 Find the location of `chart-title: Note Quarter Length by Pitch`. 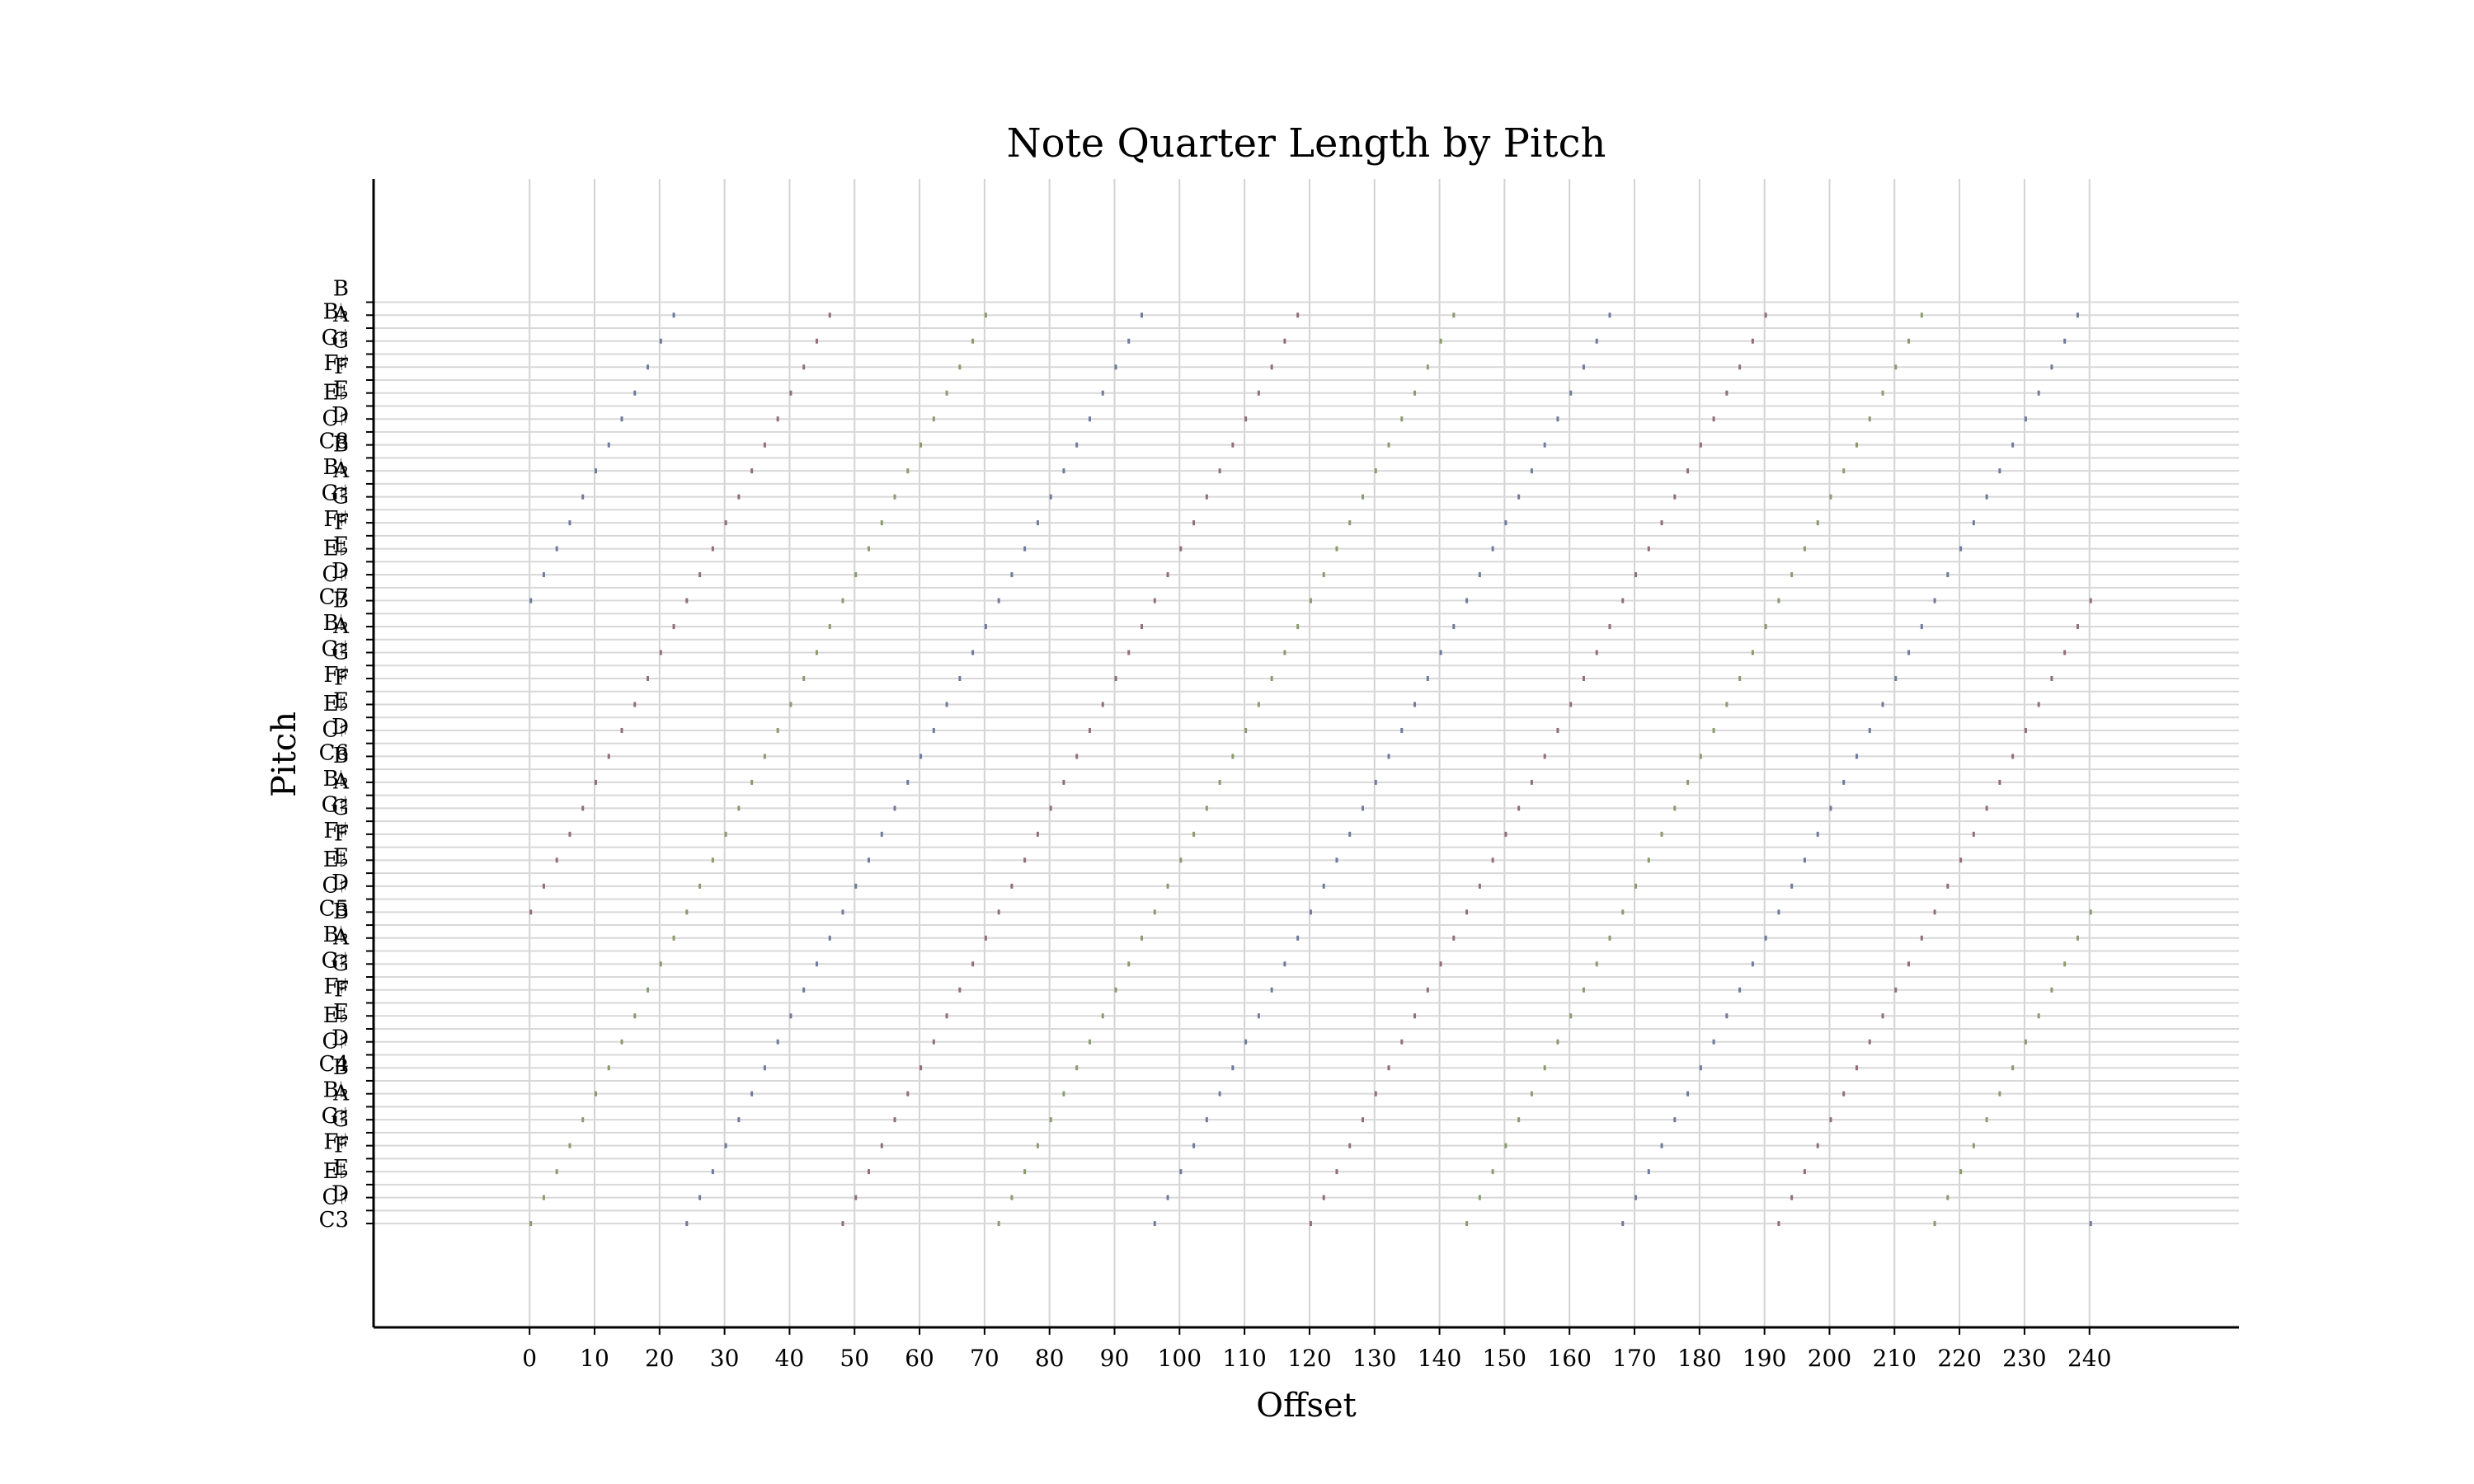

chart-title: Note Quarter Length by Pitch is located at coordinates (1306, 143).